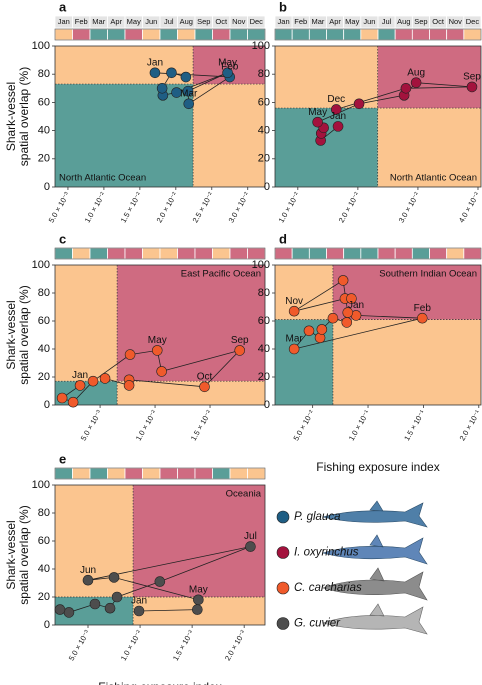 The width and height of the screenshot is (482, 685). What do you see at coordinates (257, 21) in the screenshot?
I see `month-label: Dec` at bounding box center [257, 21].